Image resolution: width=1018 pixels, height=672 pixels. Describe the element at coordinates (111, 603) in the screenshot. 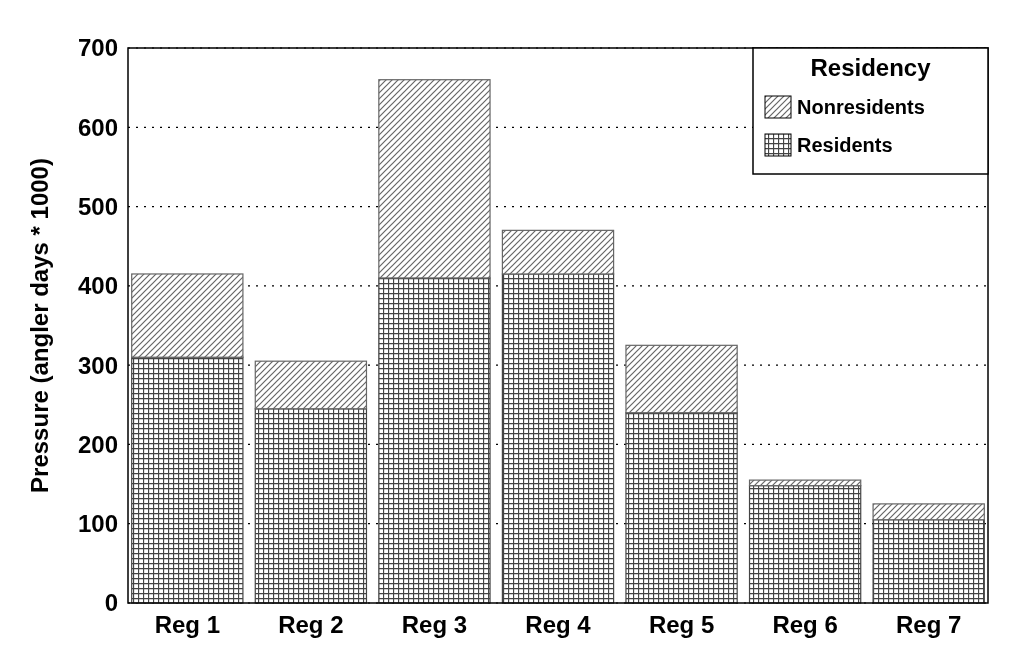

I see `y-tick-label: 0` at that location.